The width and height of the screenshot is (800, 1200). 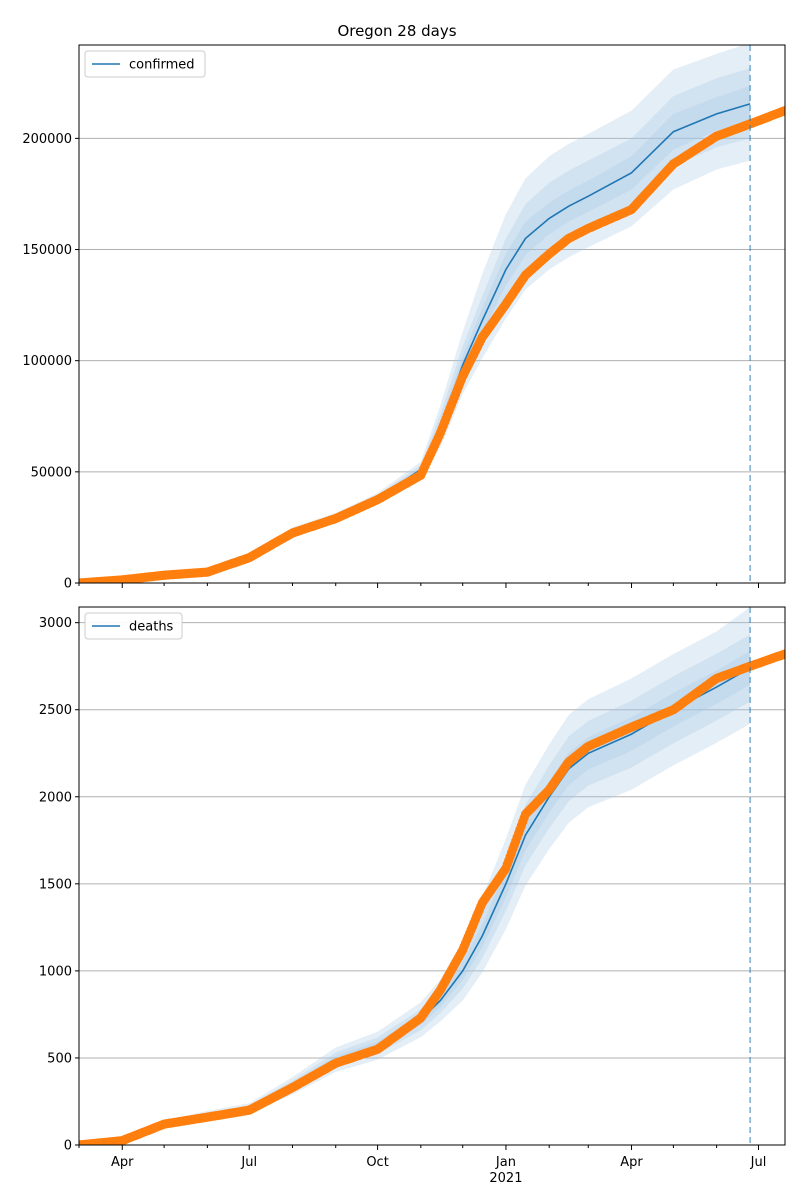 What do you see at coordinates (505, 1178) in the screenshot?
I see `x-year-label: 2021` at bounding box center [505, 1178].